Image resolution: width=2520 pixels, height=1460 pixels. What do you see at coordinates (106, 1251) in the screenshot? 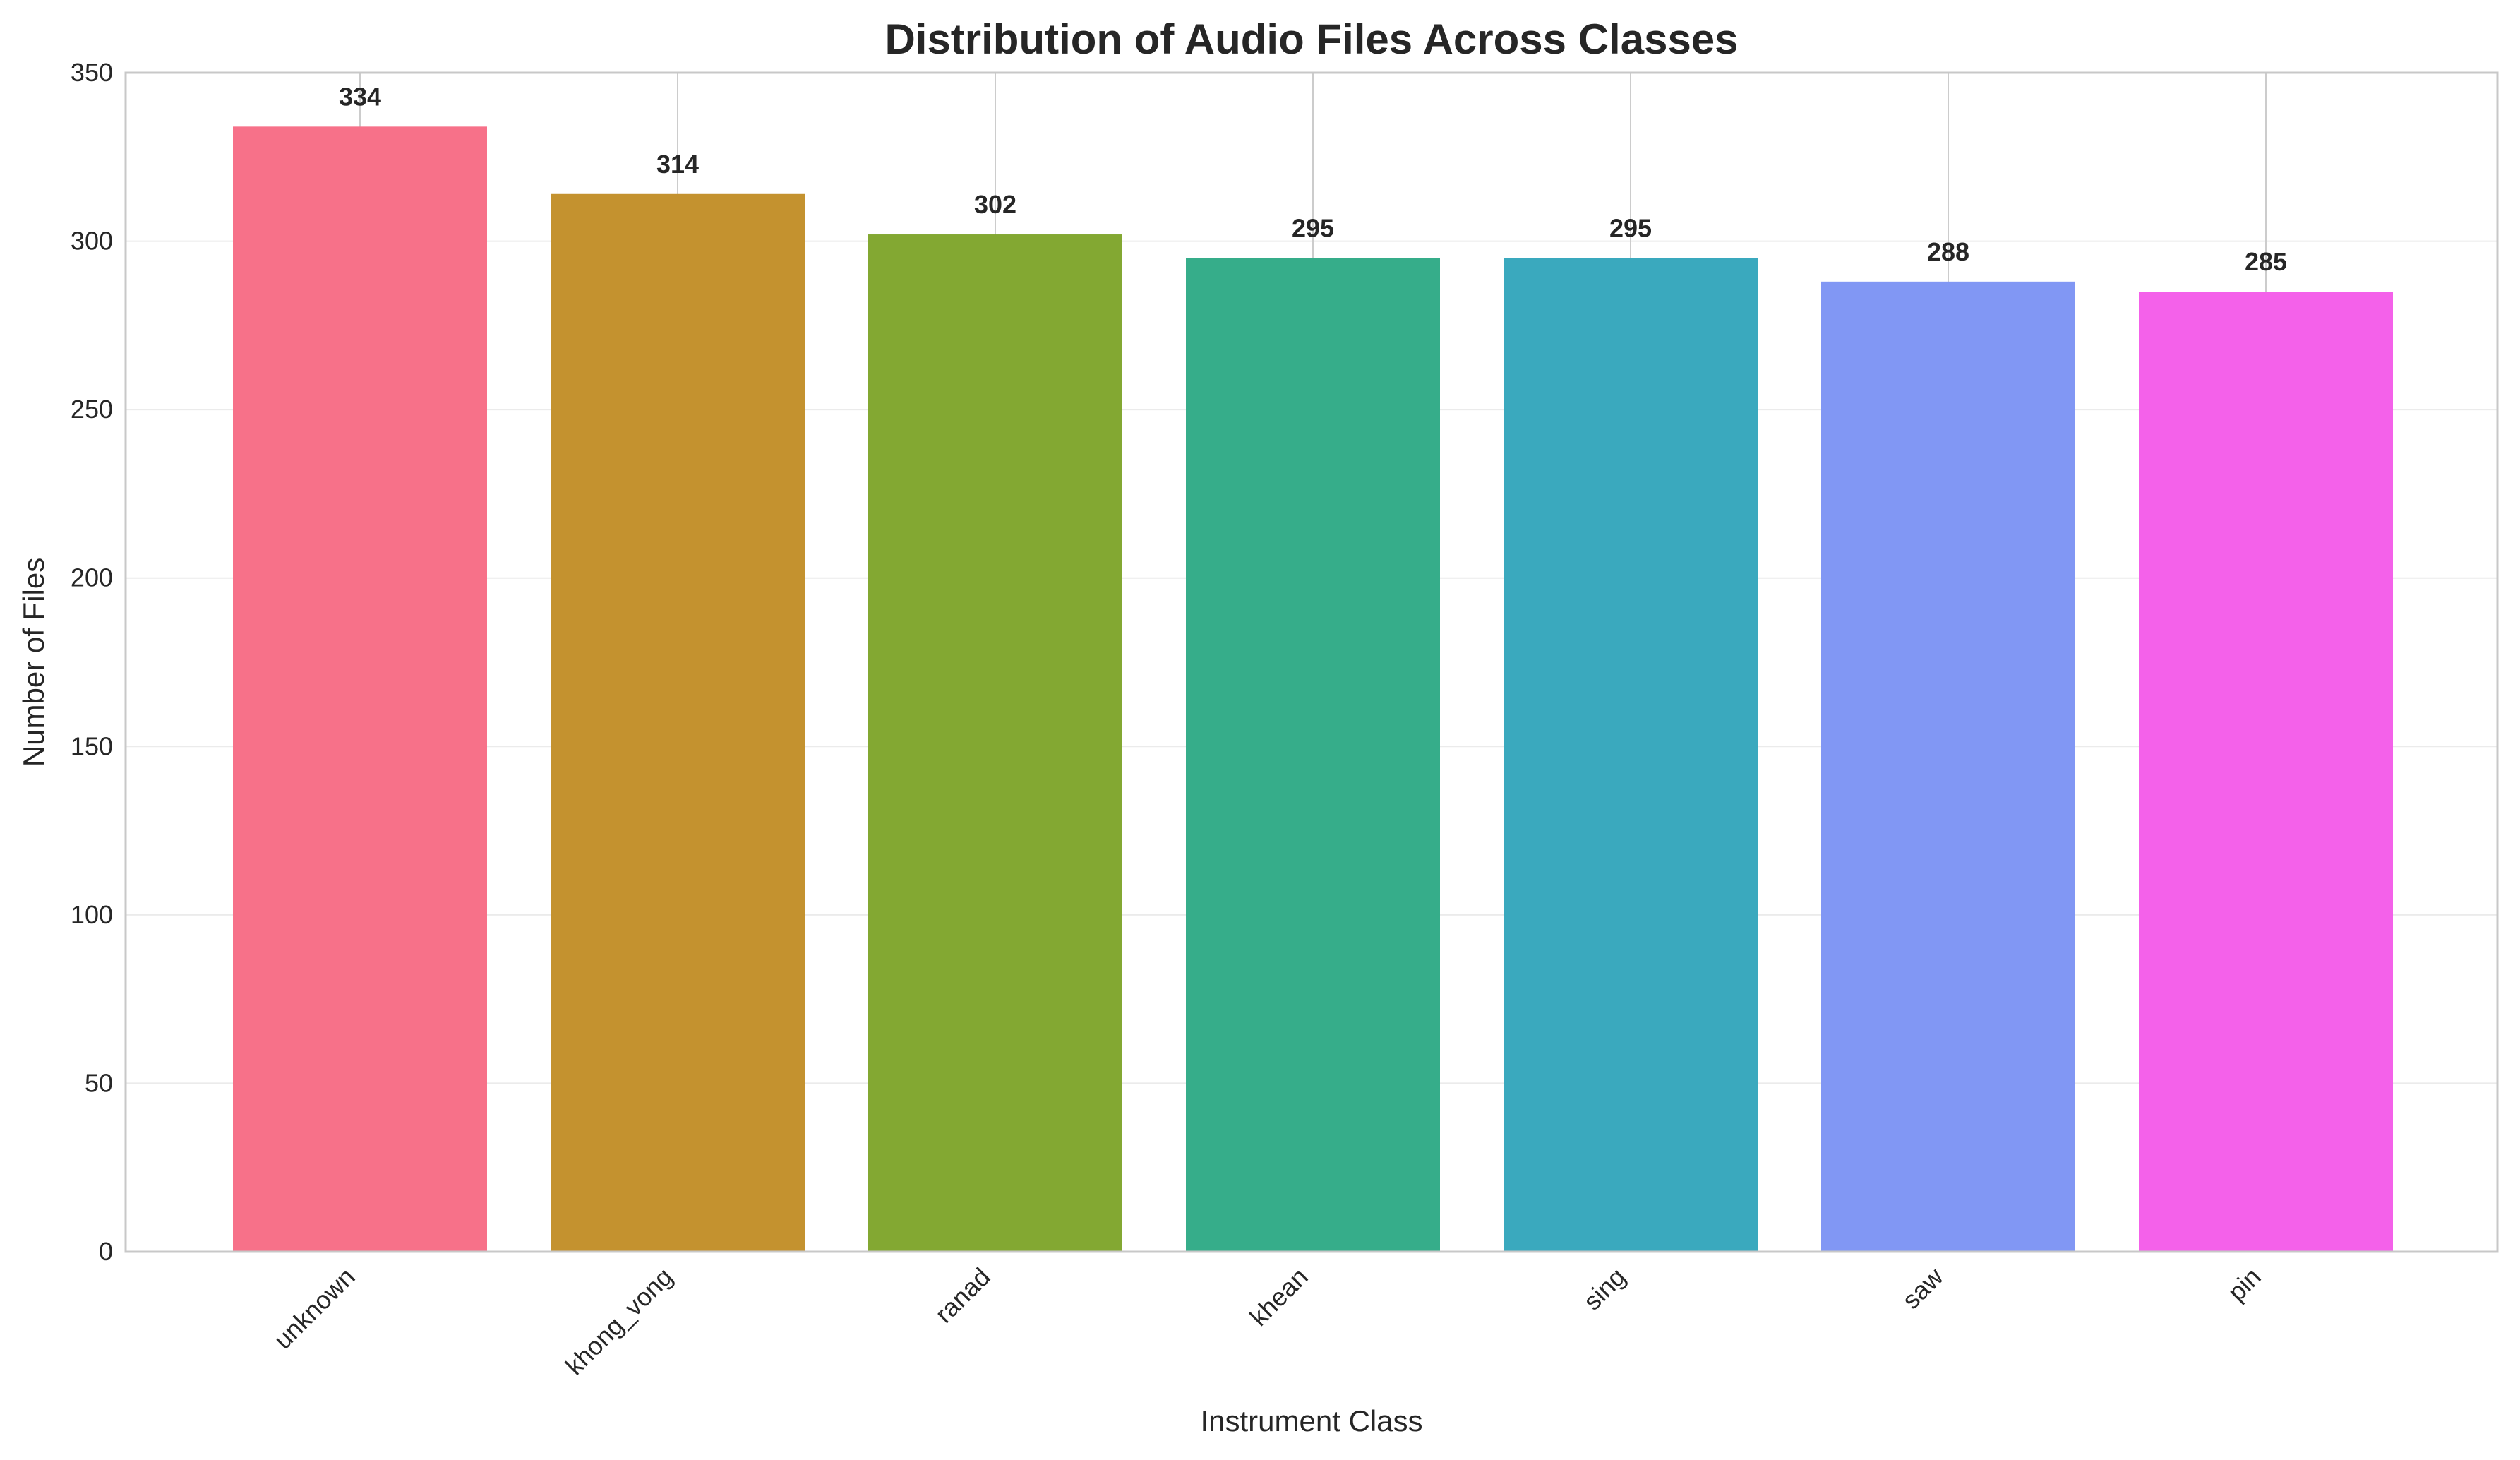
I see `y-tick-label: 0` at bounding box center [106, 1251].